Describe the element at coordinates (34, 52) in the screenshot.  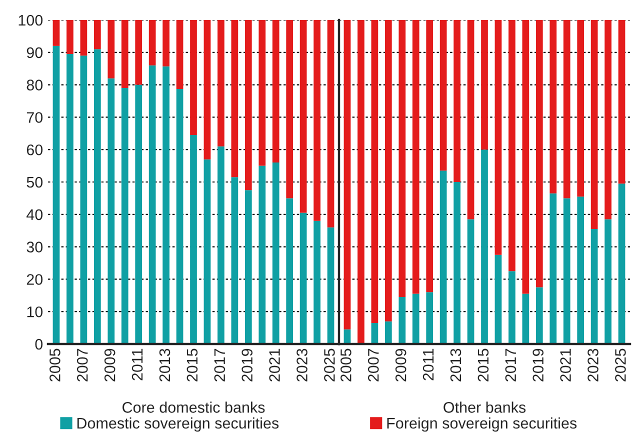
I see `y-tick-label: 90` at that location.